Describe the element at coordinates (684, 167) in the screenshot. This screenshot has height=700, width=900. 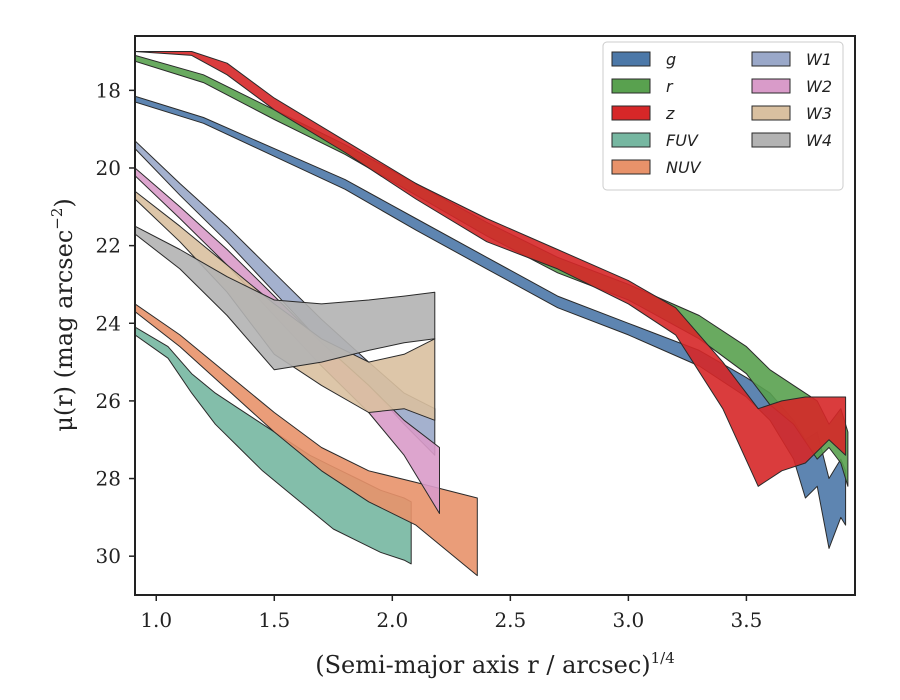
I see `legend-label-nuv: NUV` at that location.